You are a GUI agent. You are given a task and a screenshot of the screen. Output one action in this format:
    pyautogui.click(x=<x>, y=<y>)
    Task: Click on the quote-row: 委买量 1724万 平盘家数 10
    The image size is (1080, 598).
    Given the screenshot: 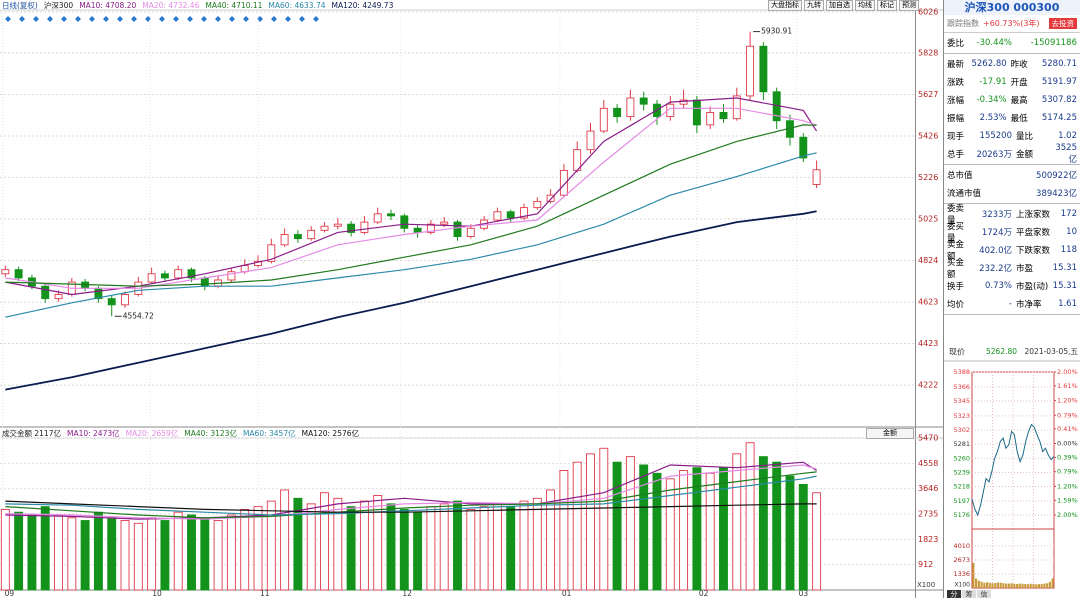 What is the action you would take?
    pyautogui.click(x=1012, y=233)
    